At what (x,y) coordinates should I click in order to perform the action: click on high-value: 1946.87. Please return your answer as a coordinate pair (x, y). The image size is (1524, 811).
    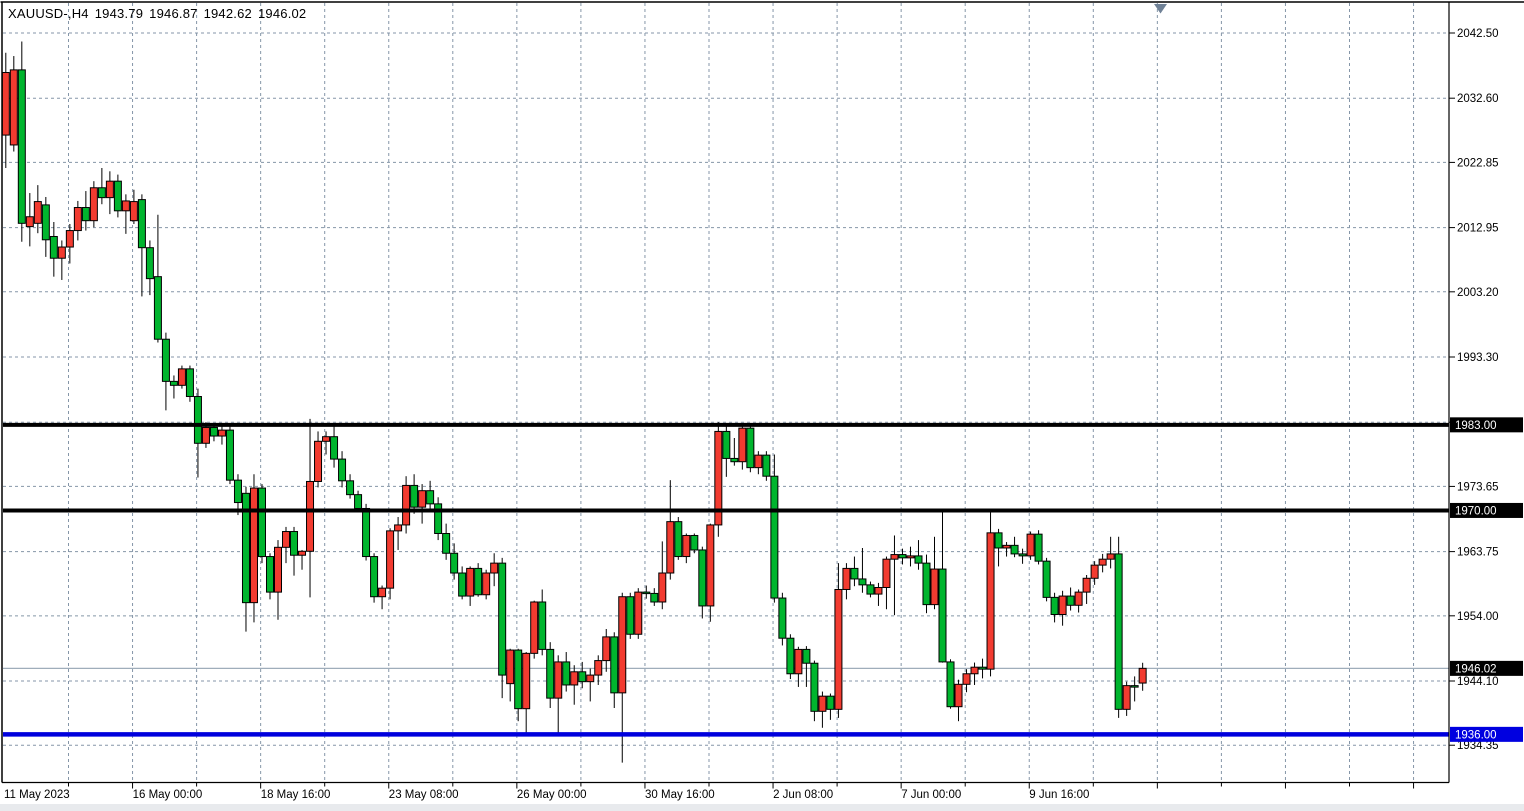
    Looking at the image, I should click on (173, 13).